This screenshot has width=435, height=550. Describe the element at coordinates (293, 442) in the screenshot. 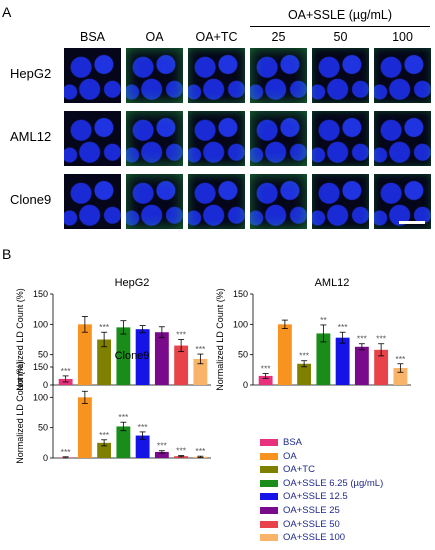

I see `legend-label: BSA` at that location.